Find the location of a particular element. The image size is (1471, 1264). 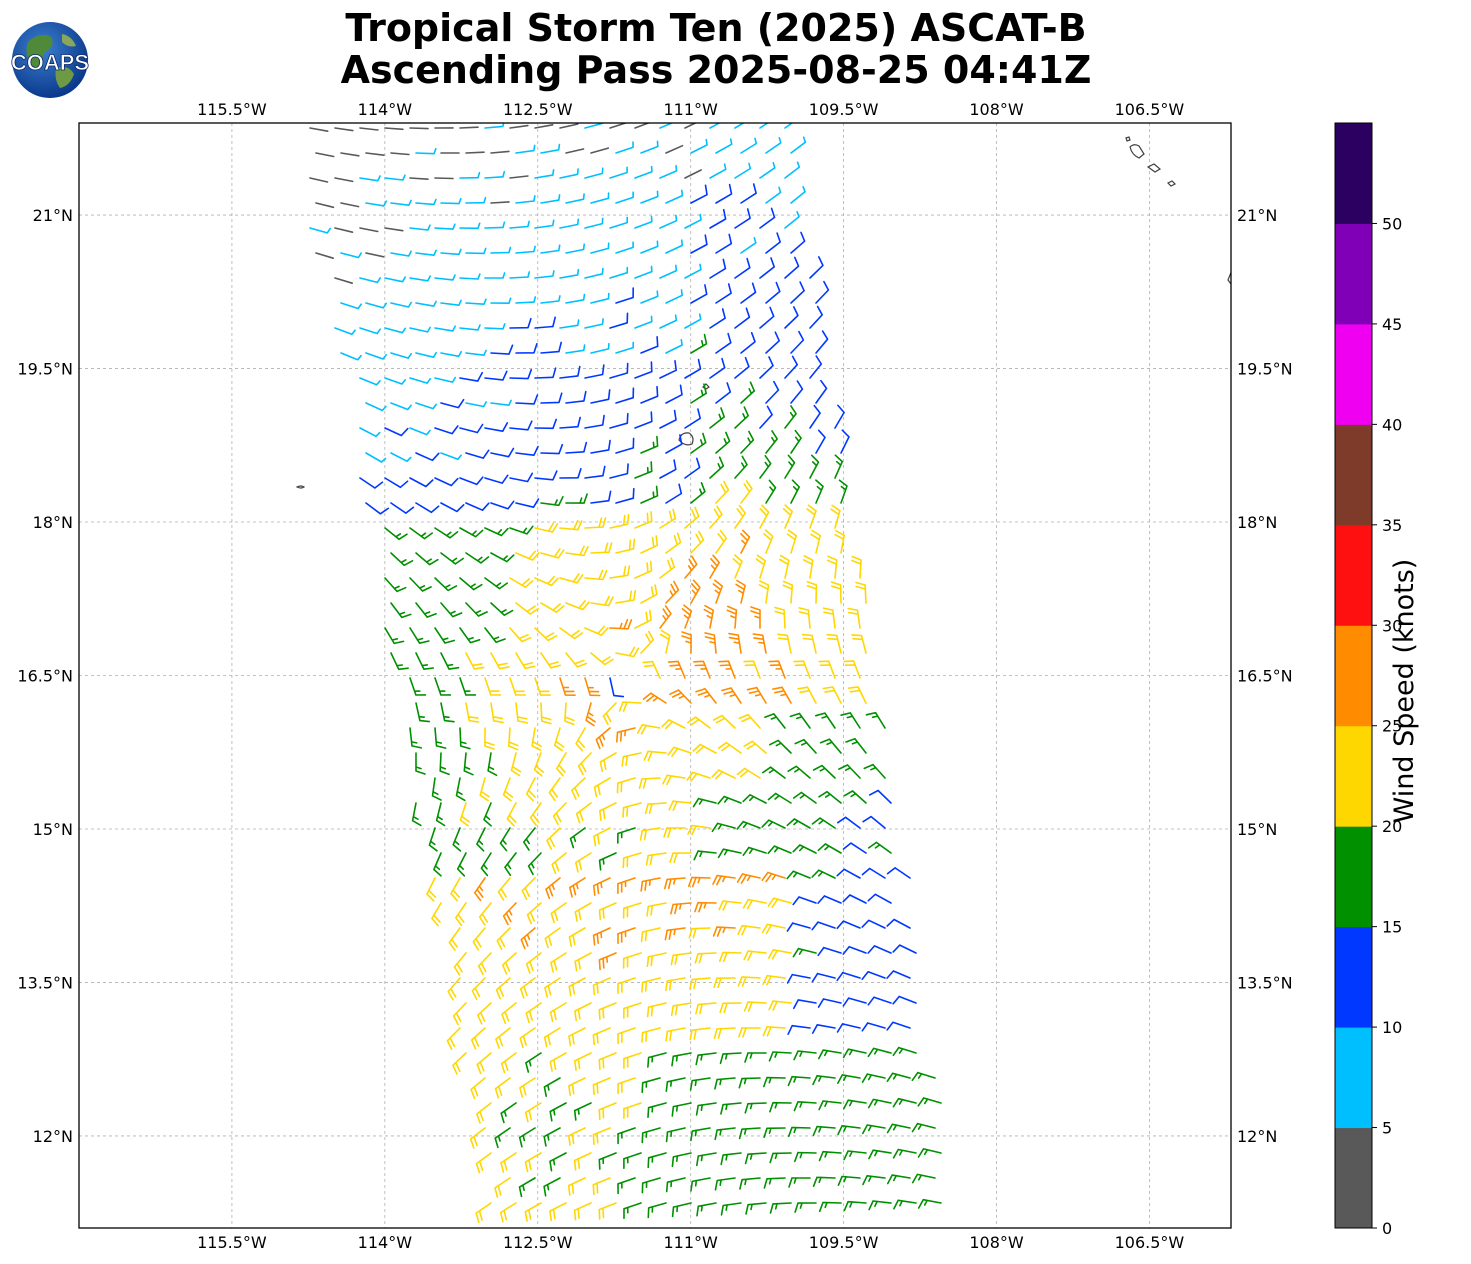

colorbar-tick-label: 30 is located at coordinates (1392, 625).